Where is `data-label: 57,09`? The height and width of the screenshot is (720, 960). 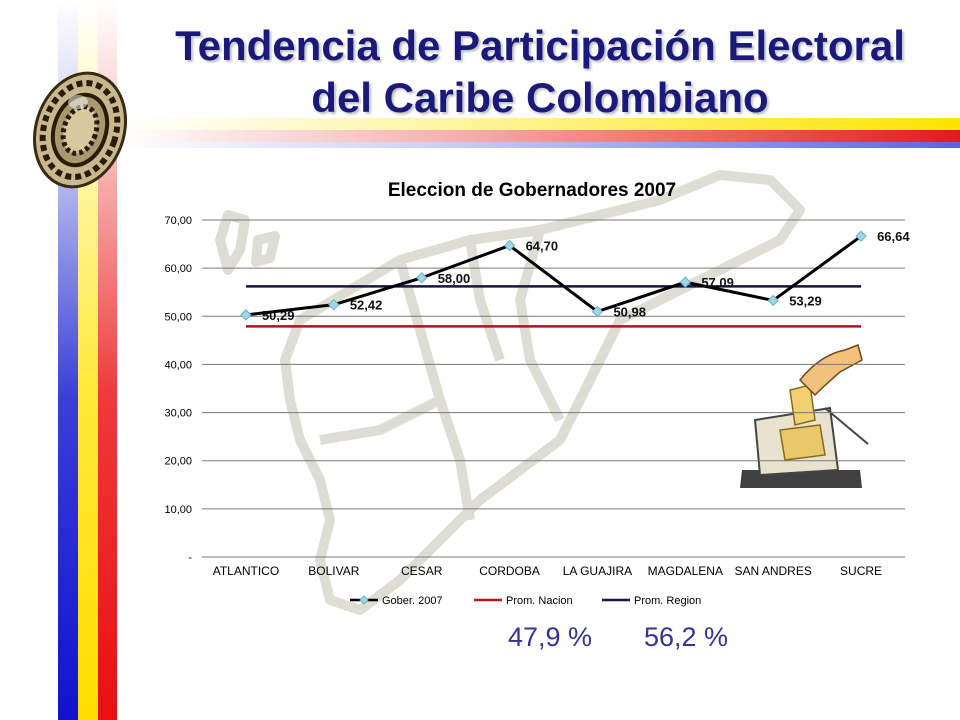
data-label: 57,09 is located at coordinates (717, 282).